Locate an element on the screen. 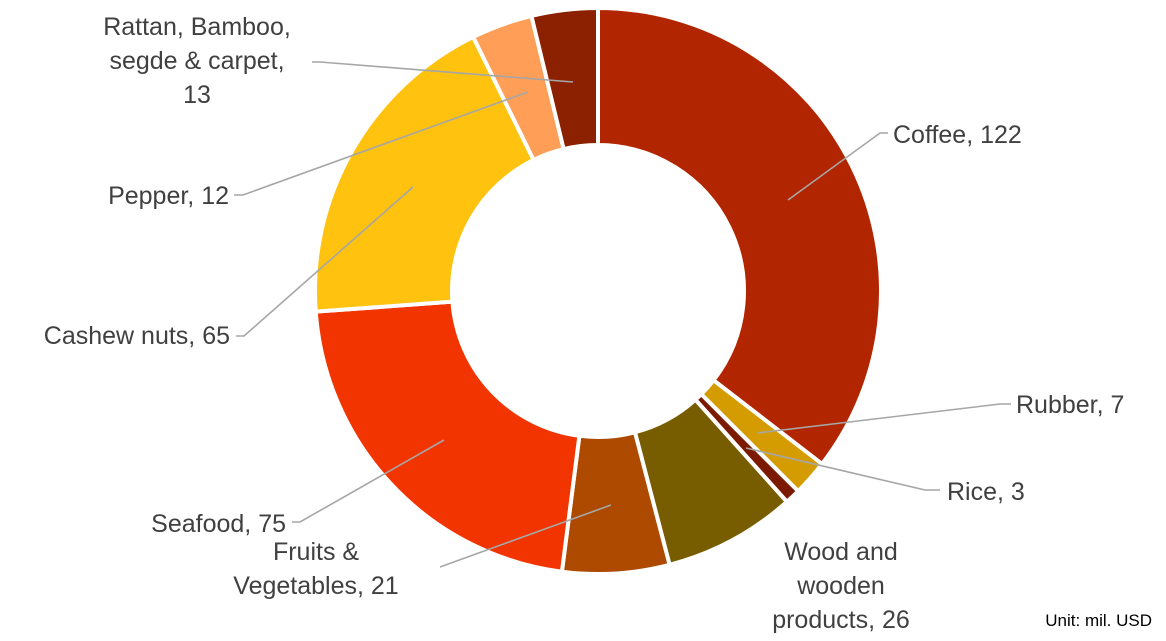 The image size is (1166, 641). leader-line-rice is located at coordinates (842, 469).